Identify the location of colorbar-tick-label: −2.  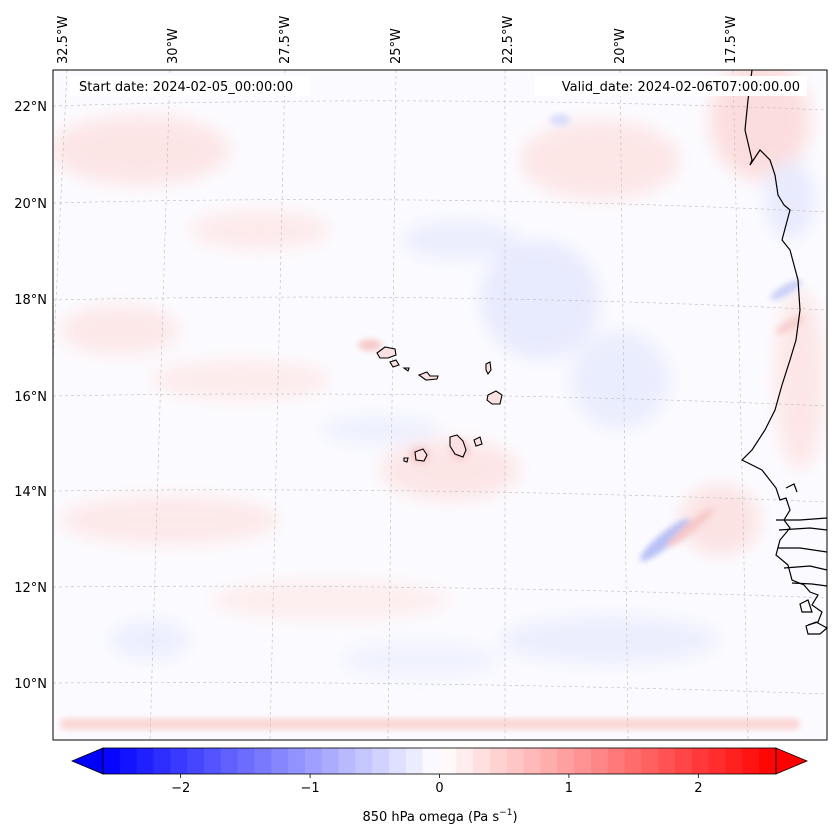
(180, 788).